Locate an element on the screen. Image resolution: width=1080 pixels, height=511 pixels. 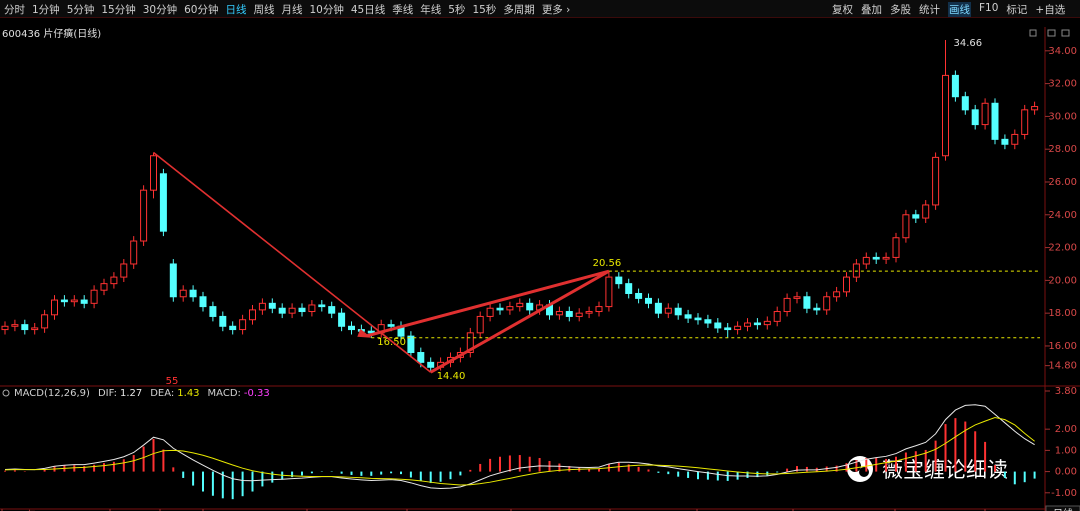
price-annotation: 16.50 is located at coordinates (391, 342).